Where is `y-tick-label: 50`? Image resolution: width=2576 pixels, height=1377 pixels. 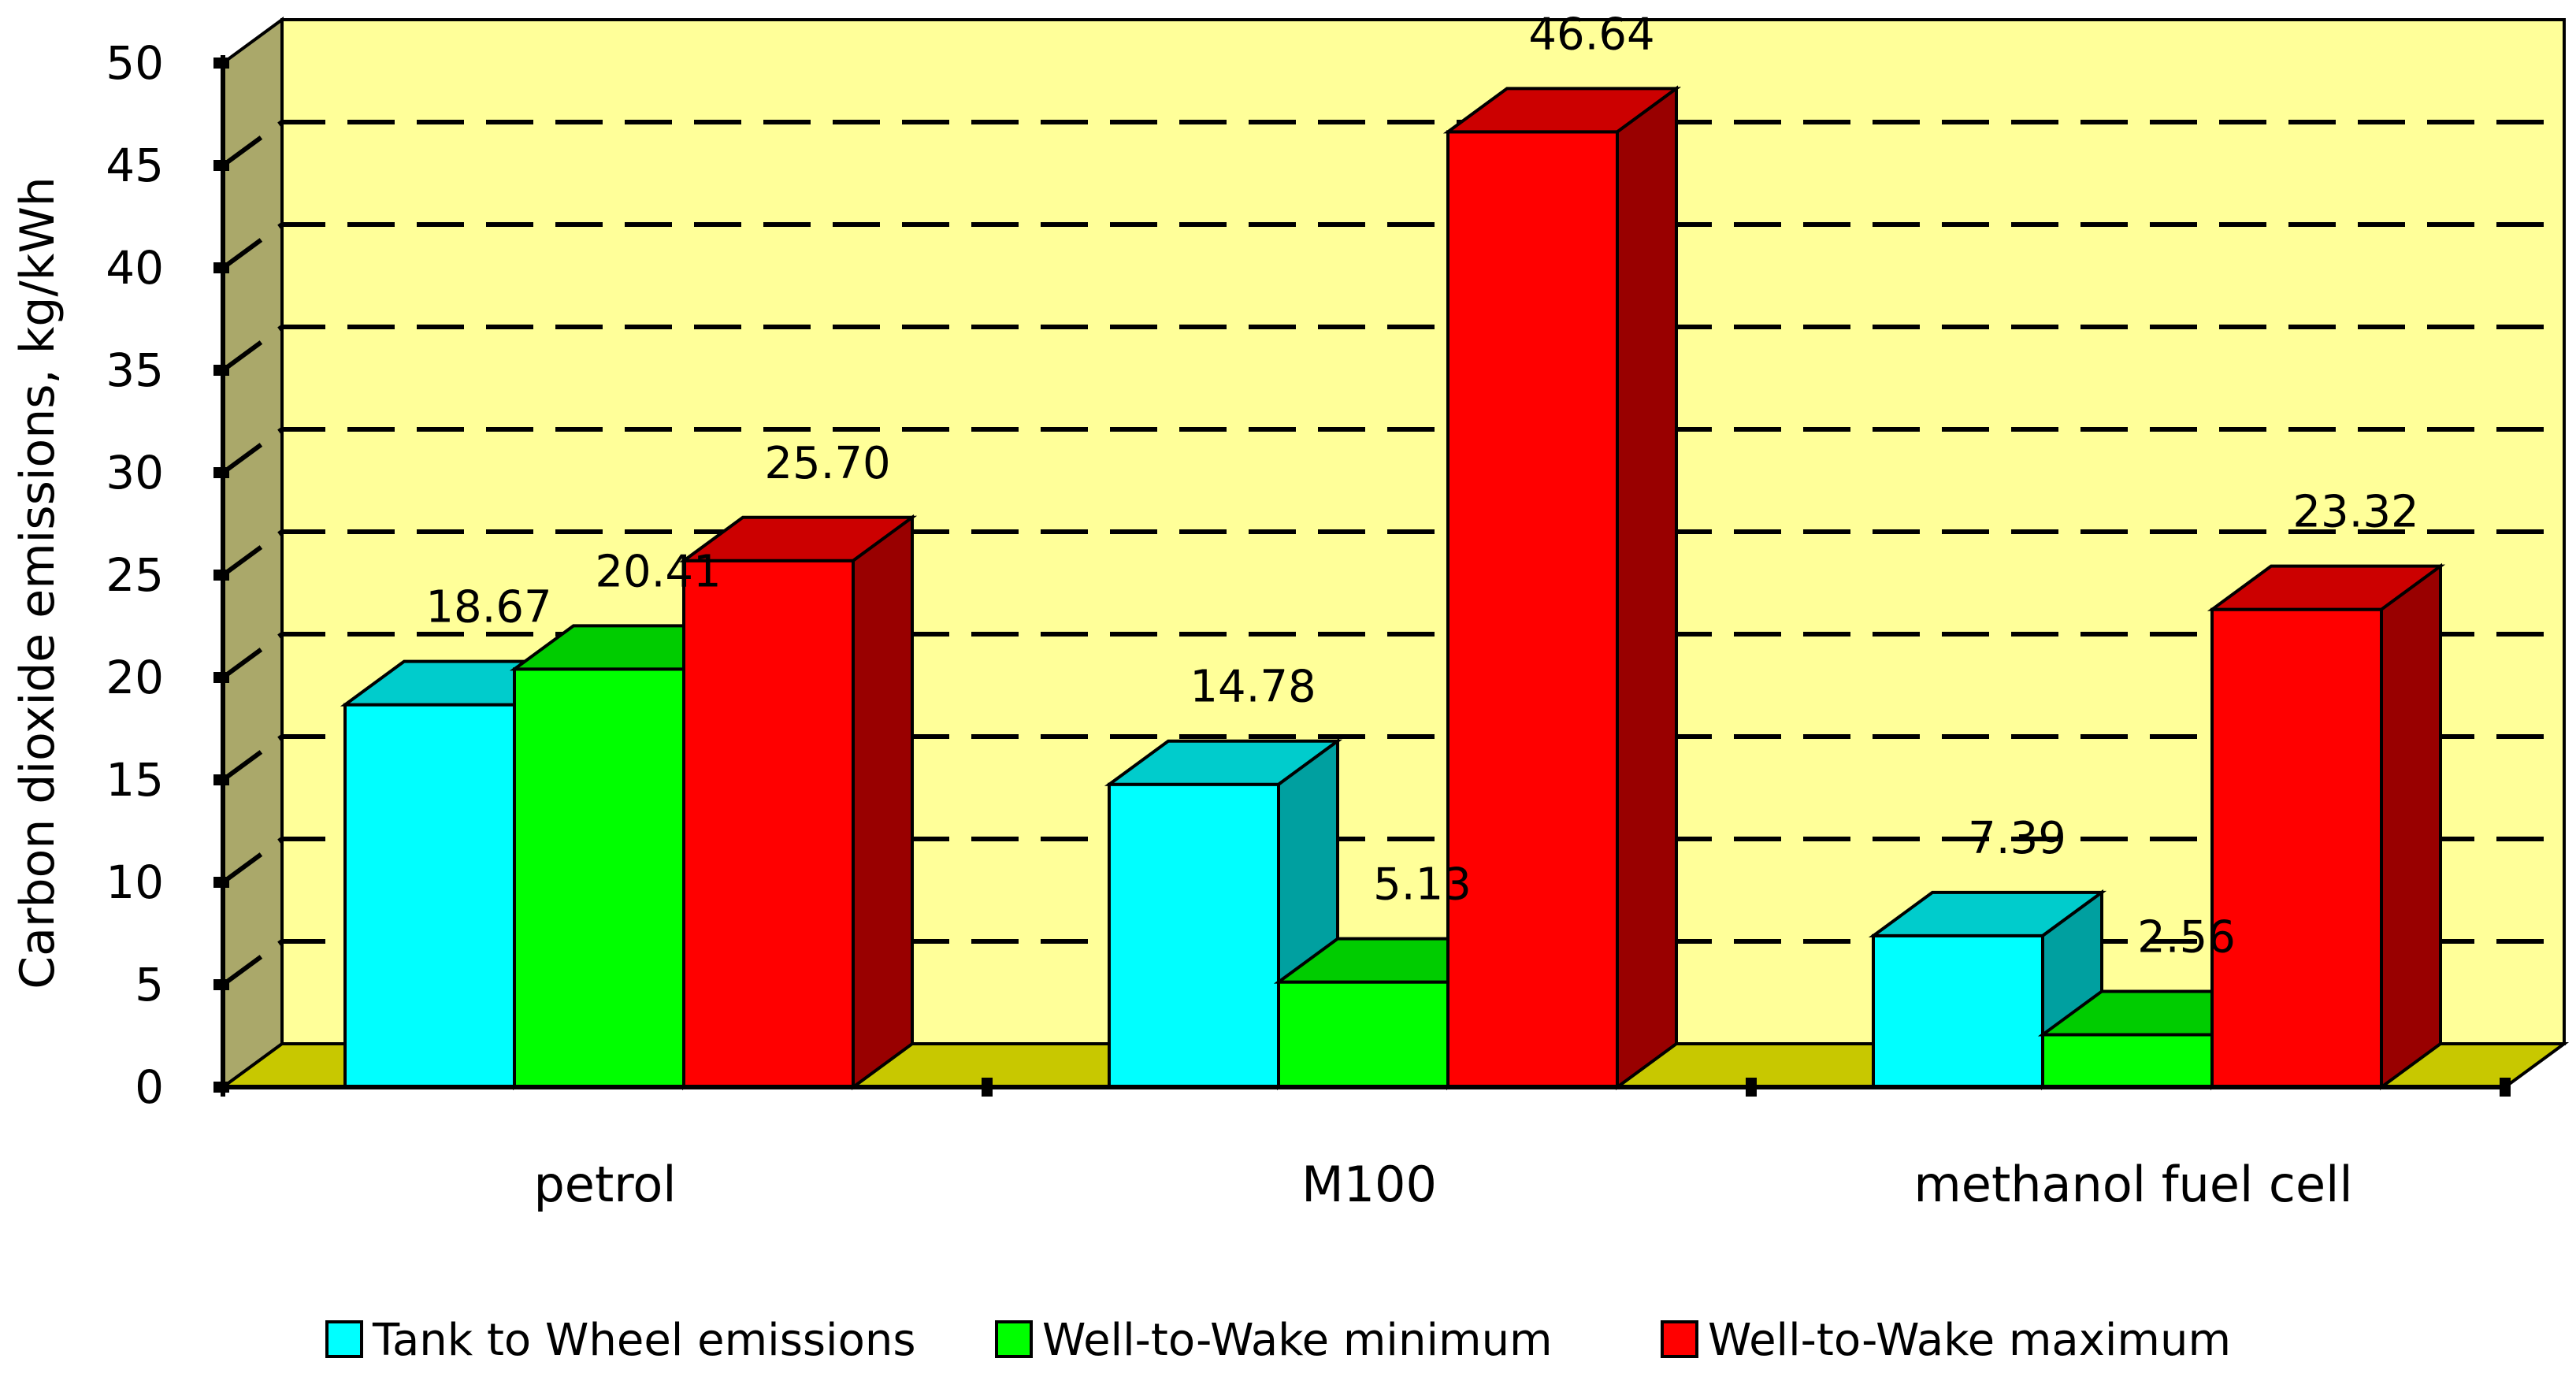
y-tick-label: 50 is located at coordinates (135, 63).